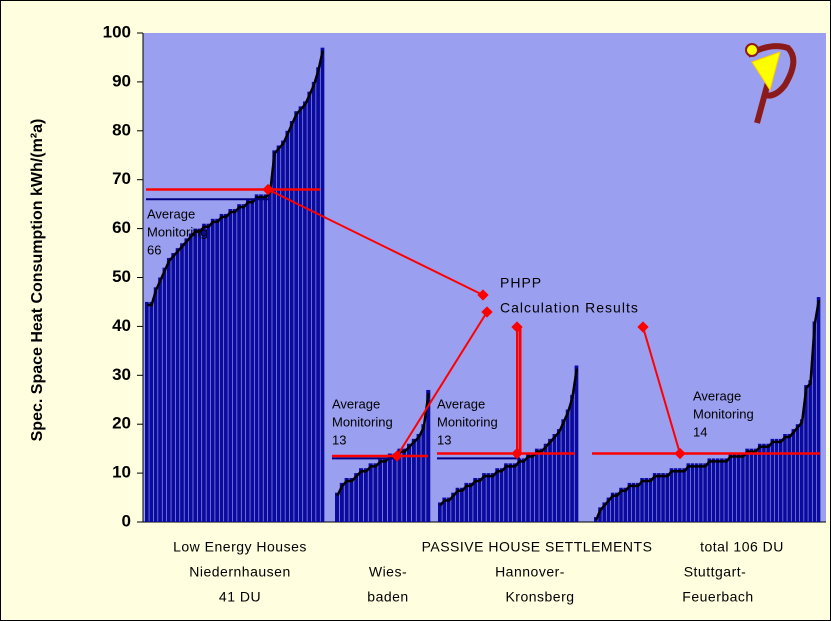 The width and height of the screenshot is (831, 621). I want to click on y-tick-label: 40, so click(121, 325).